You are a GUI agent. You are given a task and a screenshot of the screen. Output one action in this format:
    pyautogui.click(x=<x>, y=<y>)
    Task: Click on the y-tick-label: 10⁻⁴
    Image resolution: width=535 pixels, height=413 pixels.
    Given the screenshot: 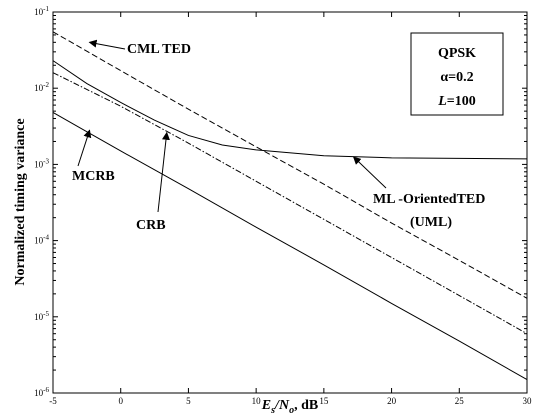 What is the action you would take?
    pyautogui.click(x=41, y=240)
    